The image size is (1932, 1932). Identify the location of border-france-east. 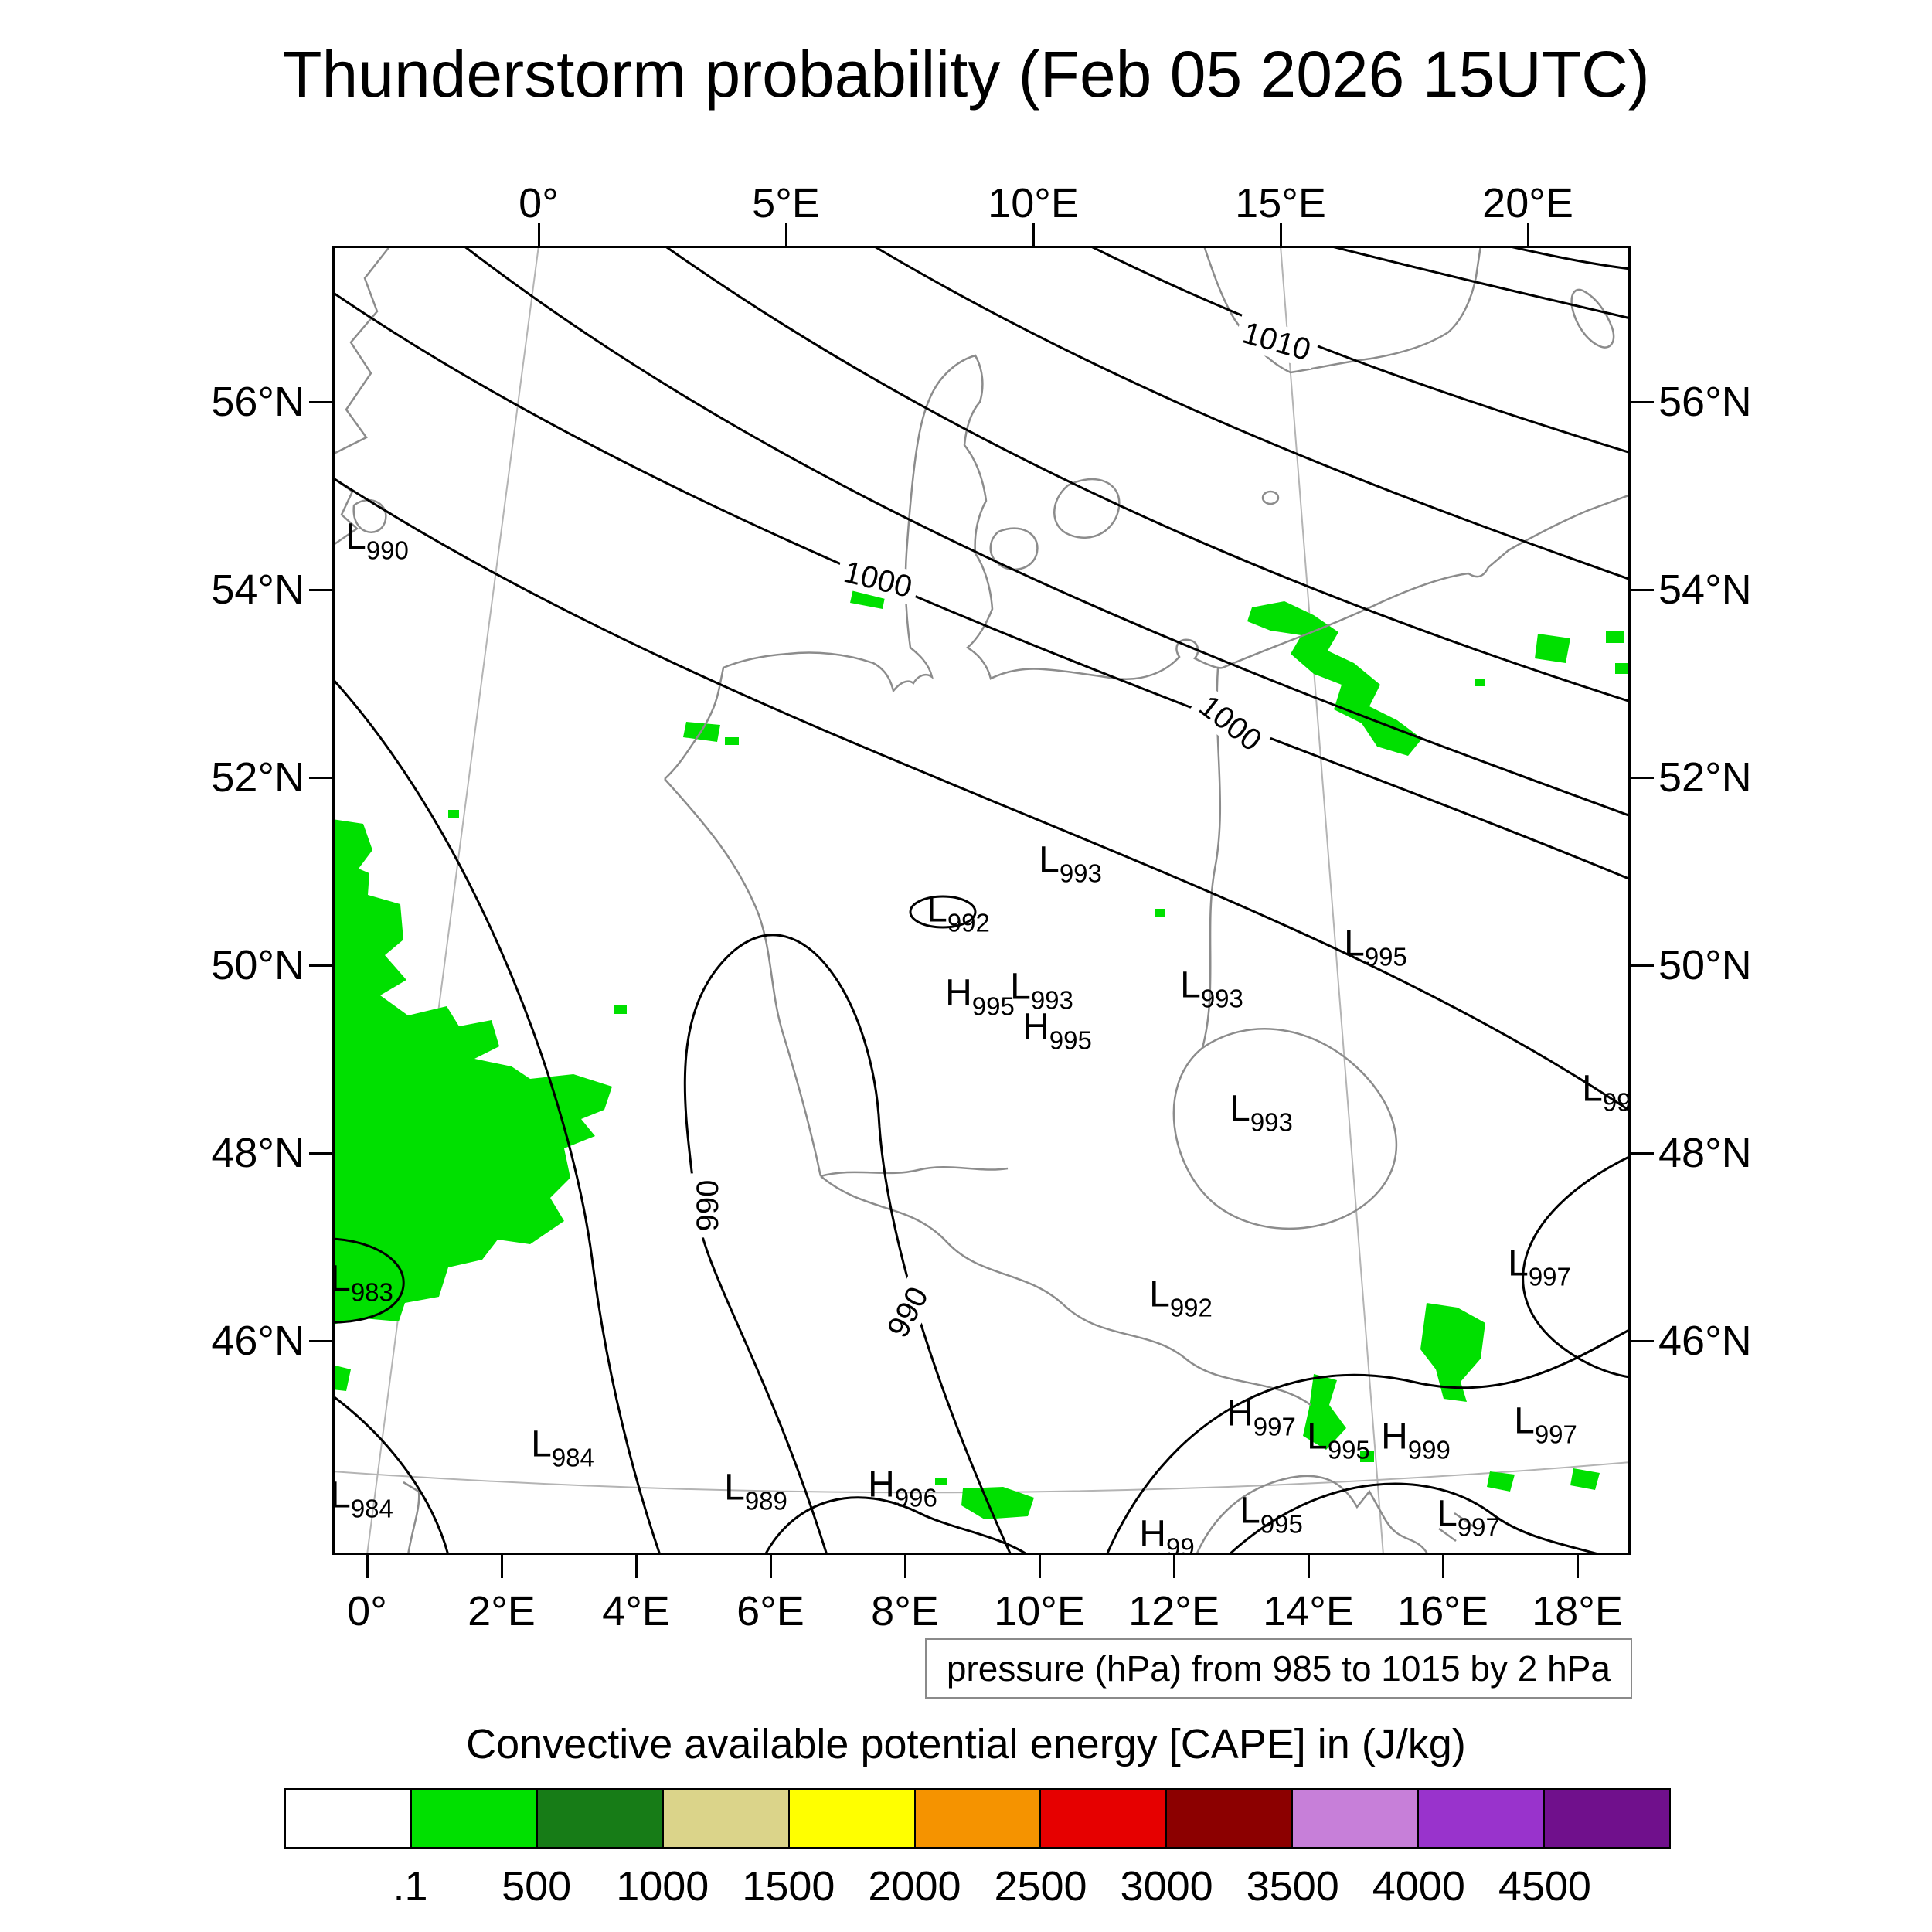
(743, 978).